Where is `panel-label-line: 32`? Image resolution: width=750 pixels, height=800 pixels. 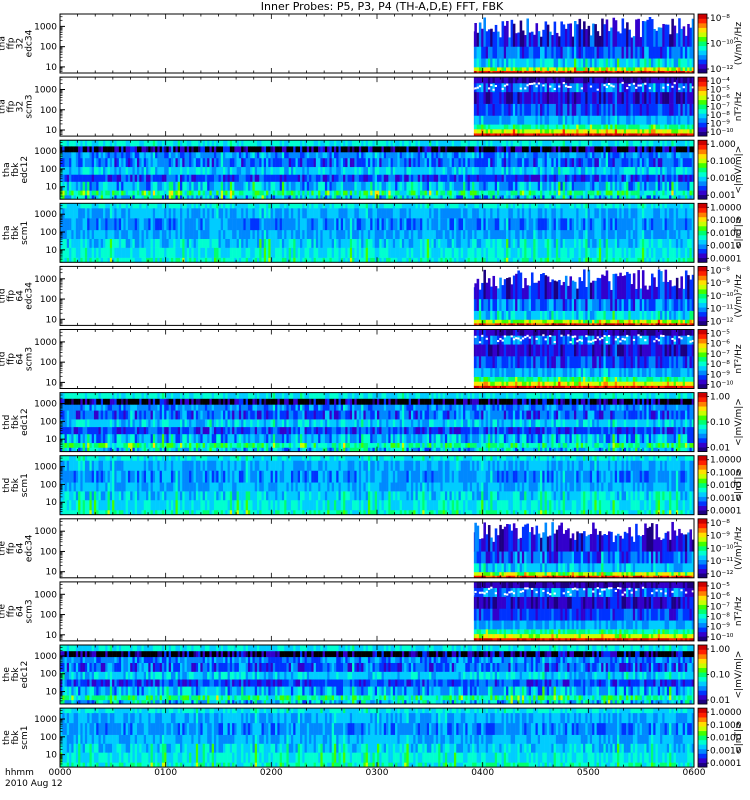 panel-label-line: 32 is located at coordinates (21, 43).